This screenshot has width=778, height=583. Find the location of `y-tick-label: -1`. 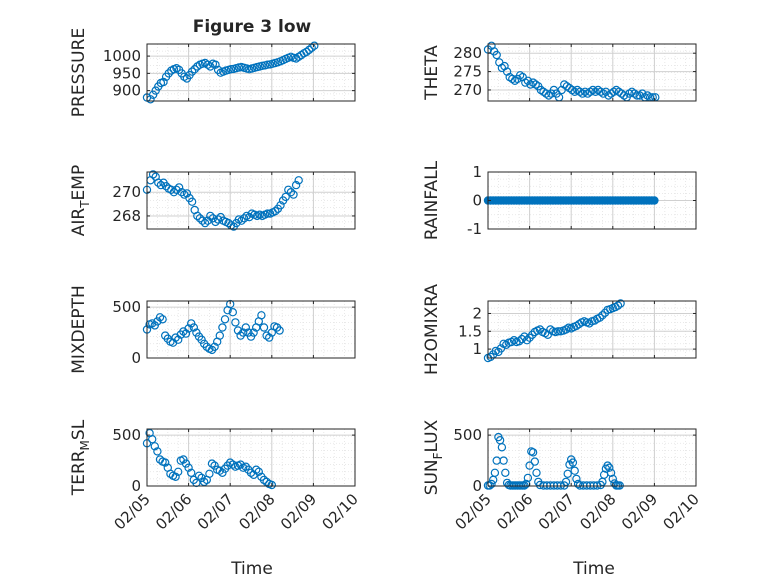

y-tick-label: -1 is located at coordinates (474, 229).